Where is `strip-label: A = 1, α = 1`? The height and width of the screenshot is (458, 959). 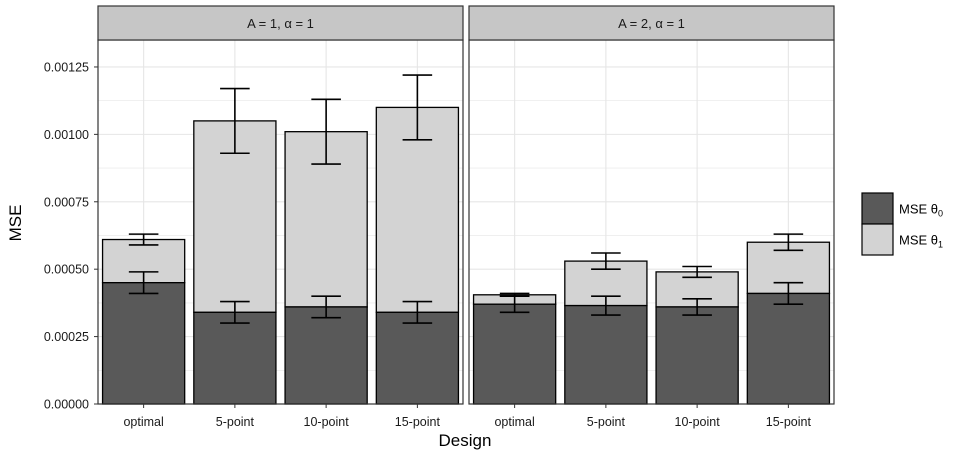 strip-label: A = 1, α = 1 is located at coordinates (280, 23).